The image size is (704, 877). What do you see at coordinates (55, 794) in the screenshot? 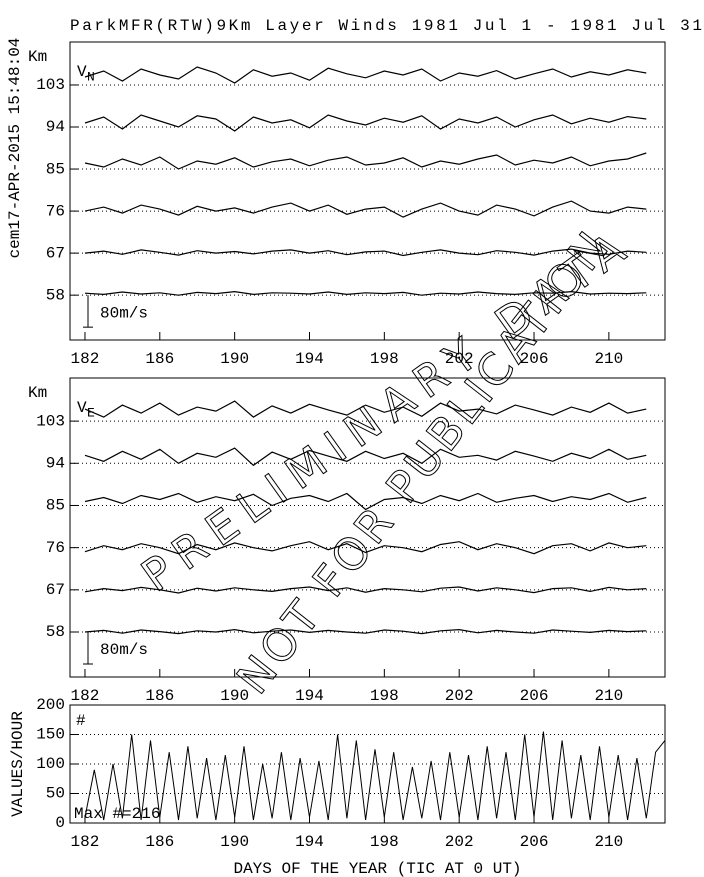
I see `y-tick-label: 50` at bounding box center [55, 794].